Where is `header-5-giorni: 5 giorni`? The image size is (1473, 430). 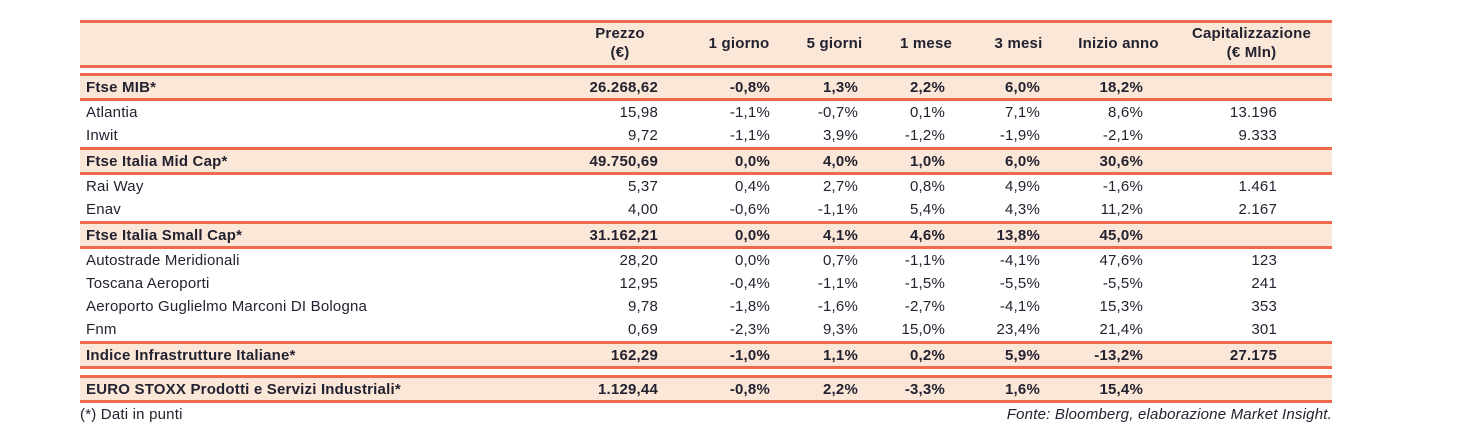
header-5-giorni: 5 giorni is located at coordinates (834, 44).